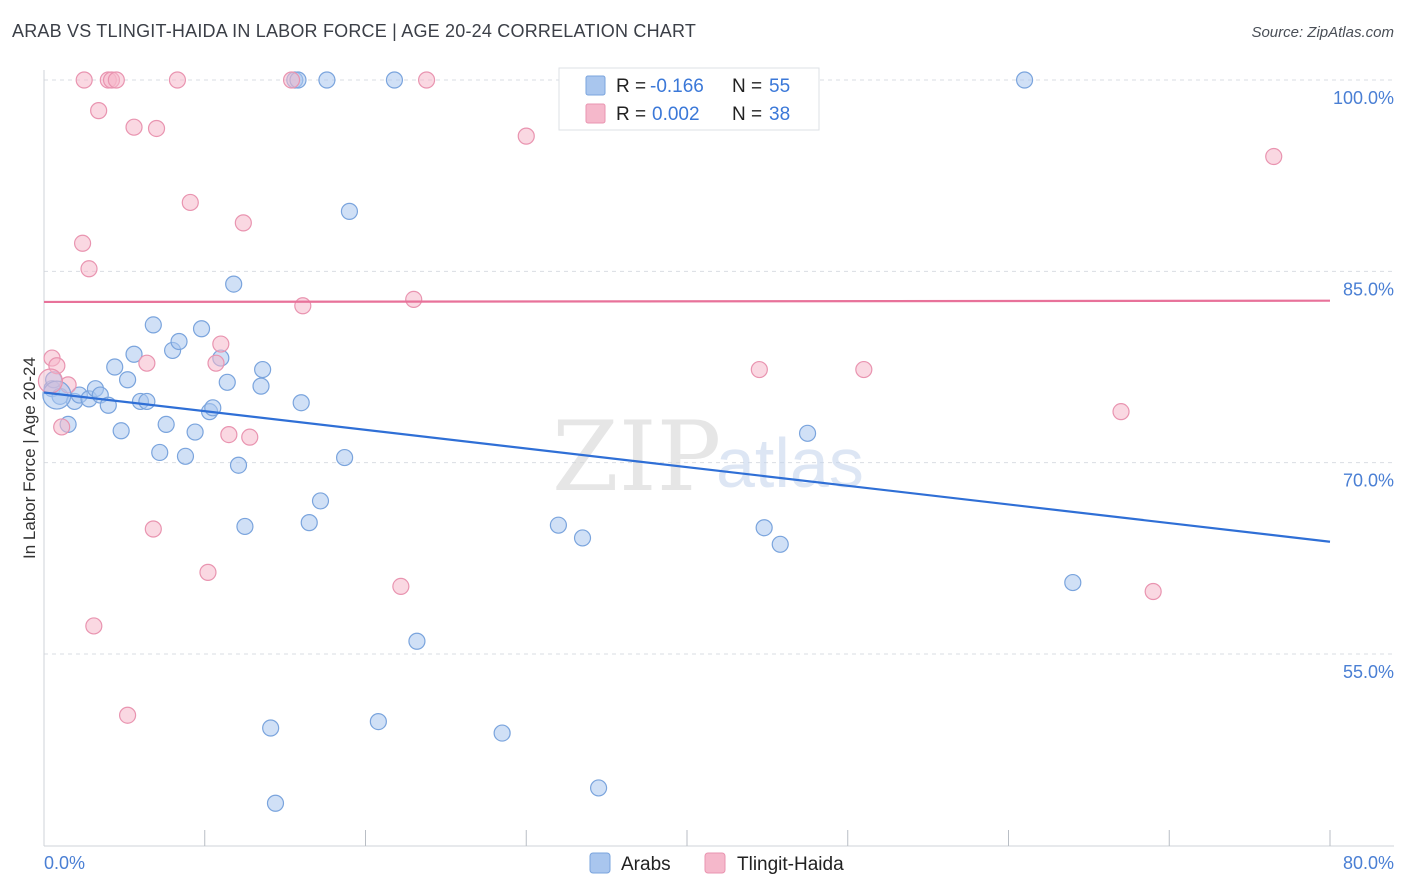  I want to click on y-axis-label: In Labor Force | Age 20-24, so click(29, 458).